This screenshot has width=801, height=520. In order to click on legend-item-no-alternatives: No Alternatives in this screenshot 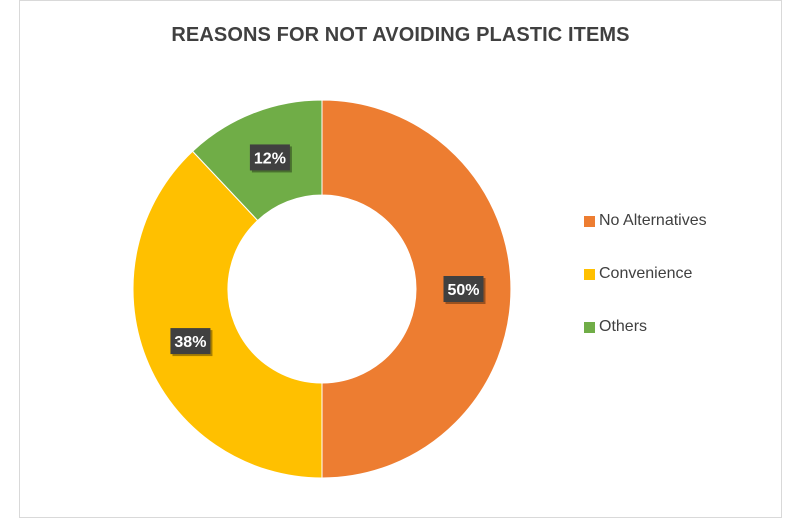, I will do `click(645, 221)`.